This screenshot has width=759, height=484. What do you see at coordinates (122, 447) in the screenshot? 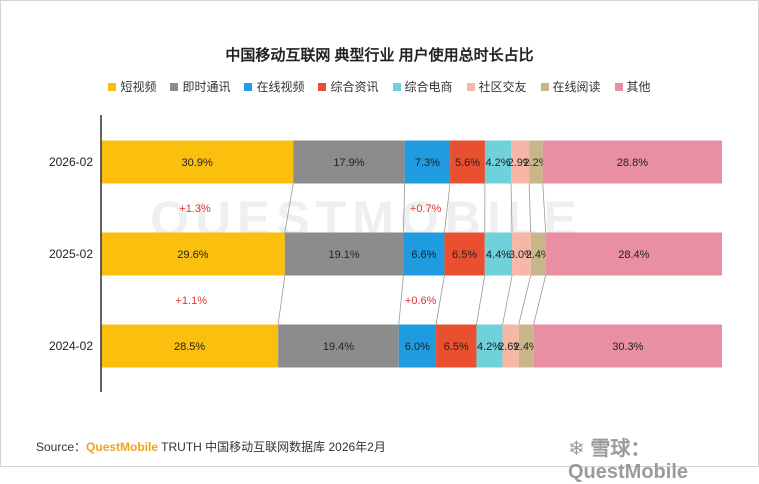
I see `source-brand: QuestMobile` at bounding box center [122, 447].